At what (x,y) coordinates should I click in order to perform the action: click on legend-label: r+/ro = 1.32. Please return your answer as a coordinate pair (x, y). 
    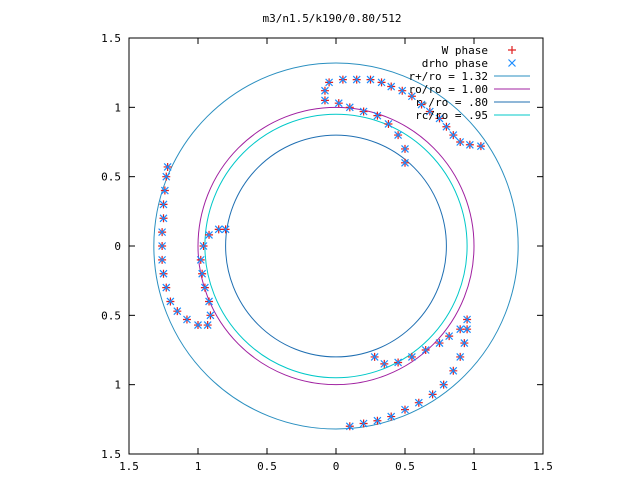
    Looking at the image, I should click on (448, 76).